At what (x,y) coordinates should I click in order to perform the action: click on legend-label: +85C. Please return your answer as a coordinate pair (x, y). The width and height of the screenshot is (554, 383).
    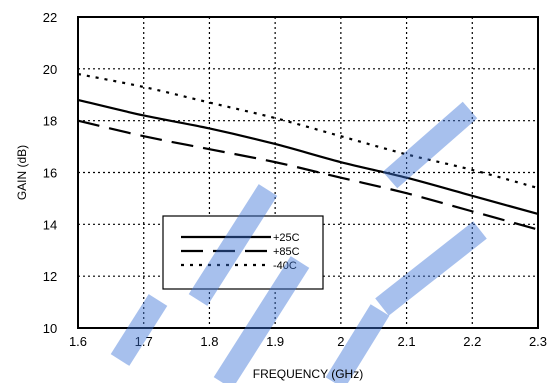
    Looking at the image, I should click on (286, 252).